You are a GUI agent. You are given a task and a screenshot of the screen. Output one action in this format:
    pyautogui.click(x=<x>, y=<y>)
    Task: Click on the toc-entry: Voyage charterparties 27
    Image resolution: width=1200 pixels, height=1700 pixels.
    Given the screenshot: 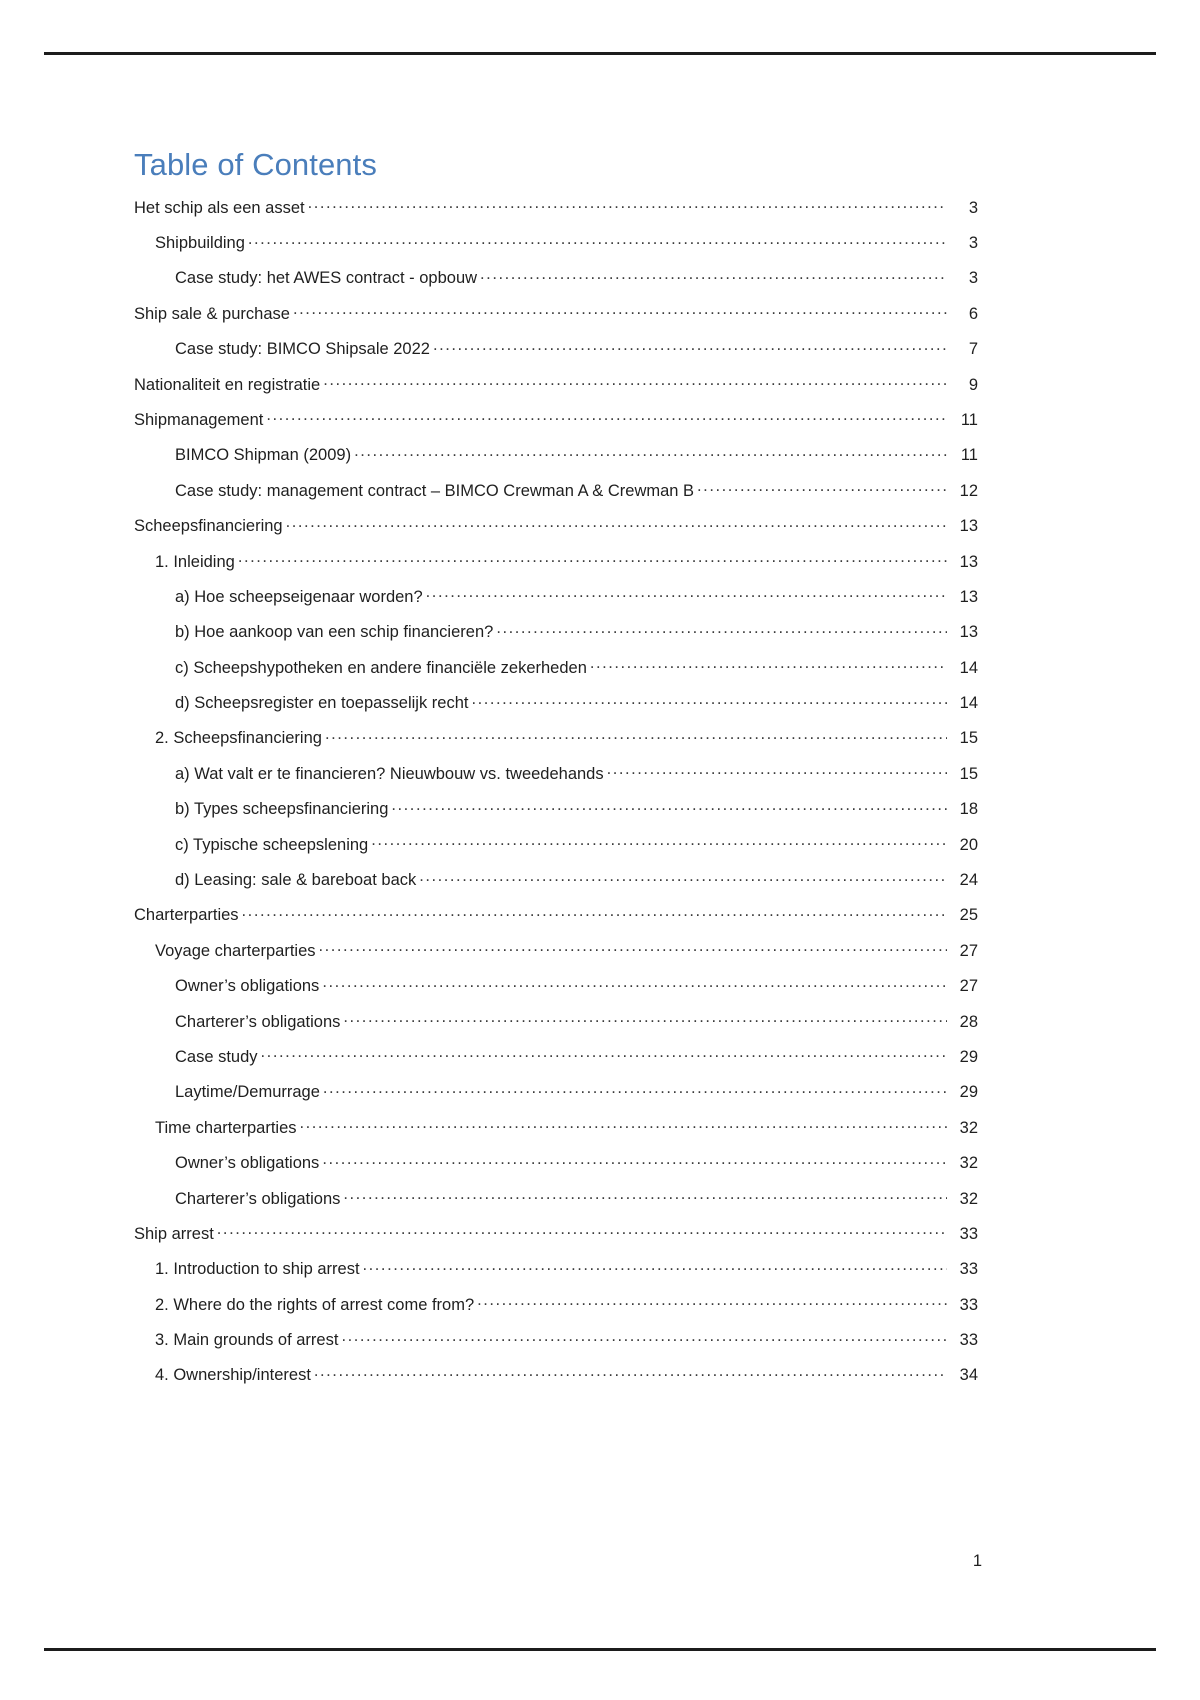 What is the action you would take?
    pyautogui.click(x=556, y=956)
    